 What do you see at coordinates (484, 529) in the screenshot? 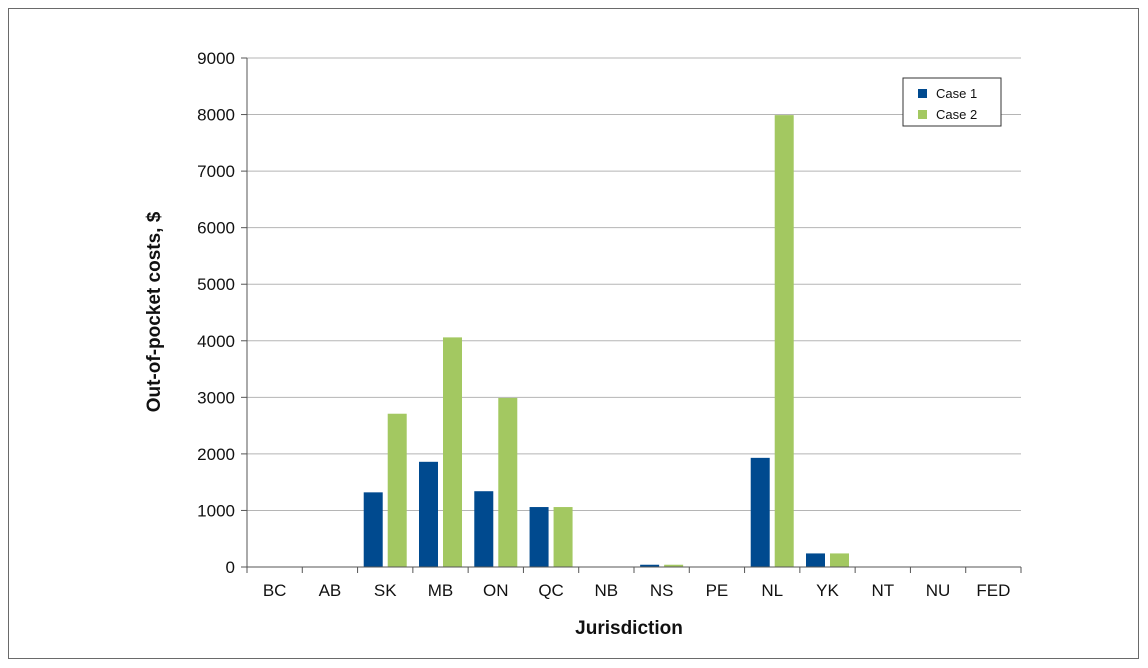
I see `bar-case-1-on` at bounding box center [484, 529].